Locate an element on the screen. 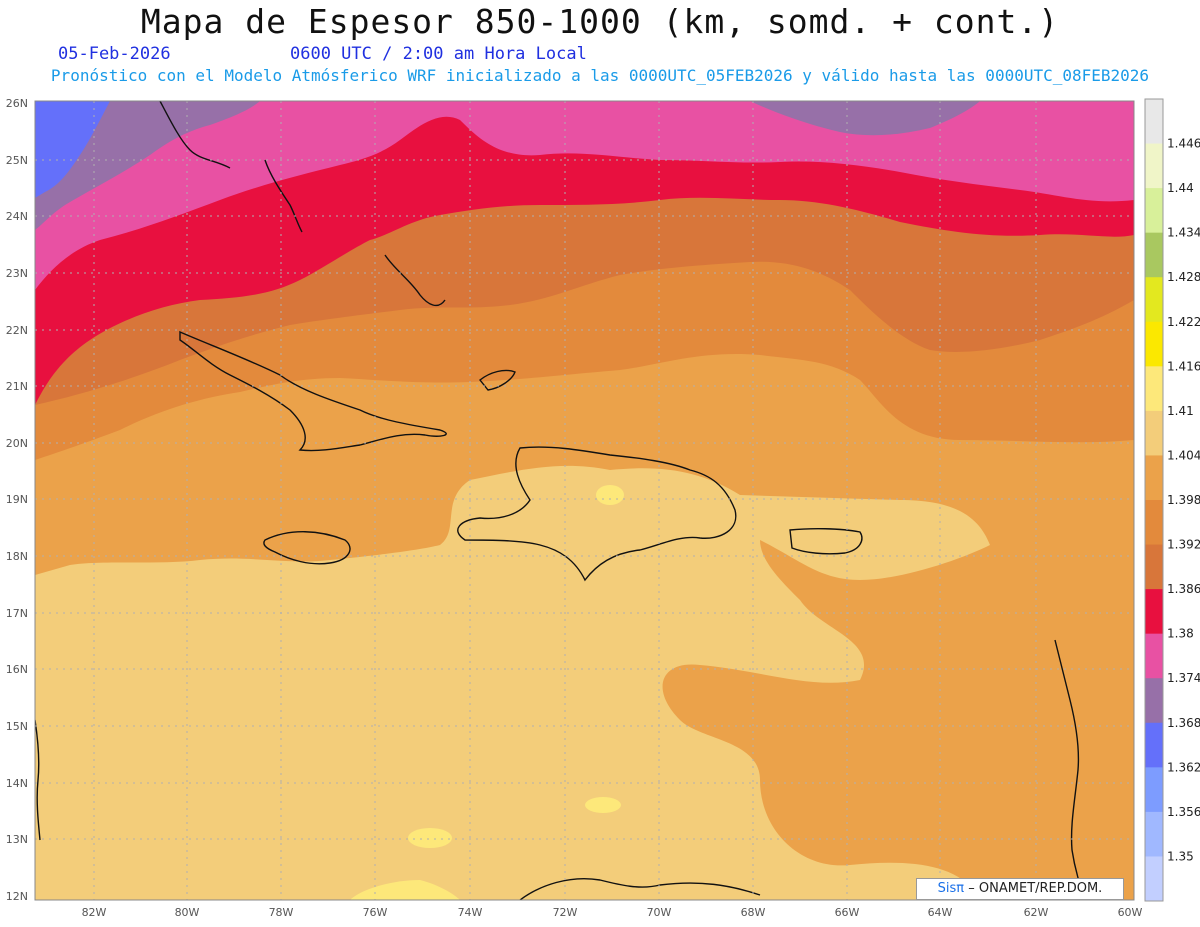  lon-label: 76W is located at coordinates (375, 912).